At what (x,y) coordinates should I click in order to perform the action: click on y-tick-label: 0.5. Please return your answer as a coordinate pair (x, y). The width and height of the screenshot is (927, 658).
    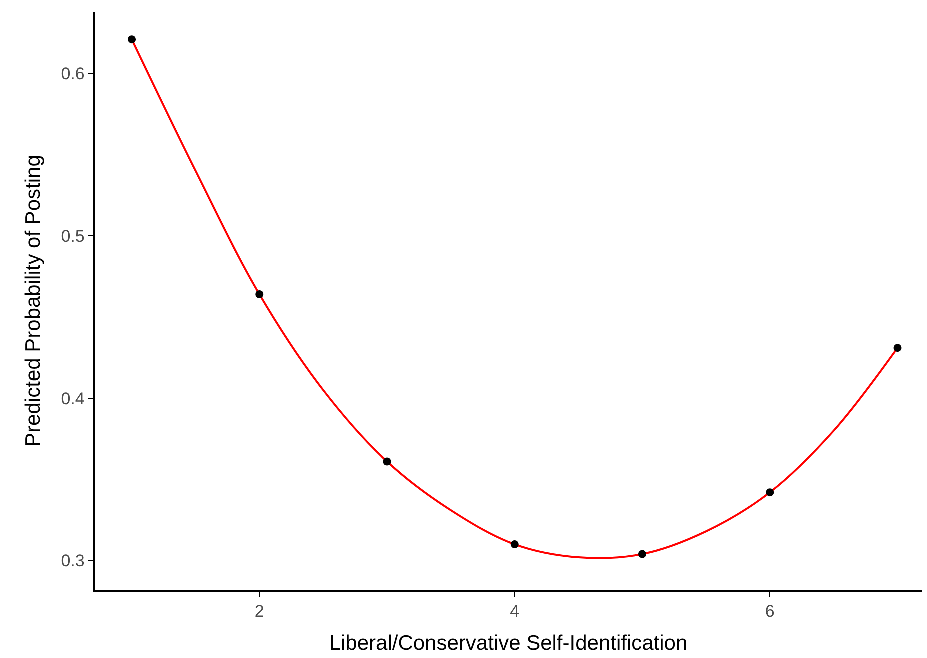
    Looking at the image, I should click on (73, 236).